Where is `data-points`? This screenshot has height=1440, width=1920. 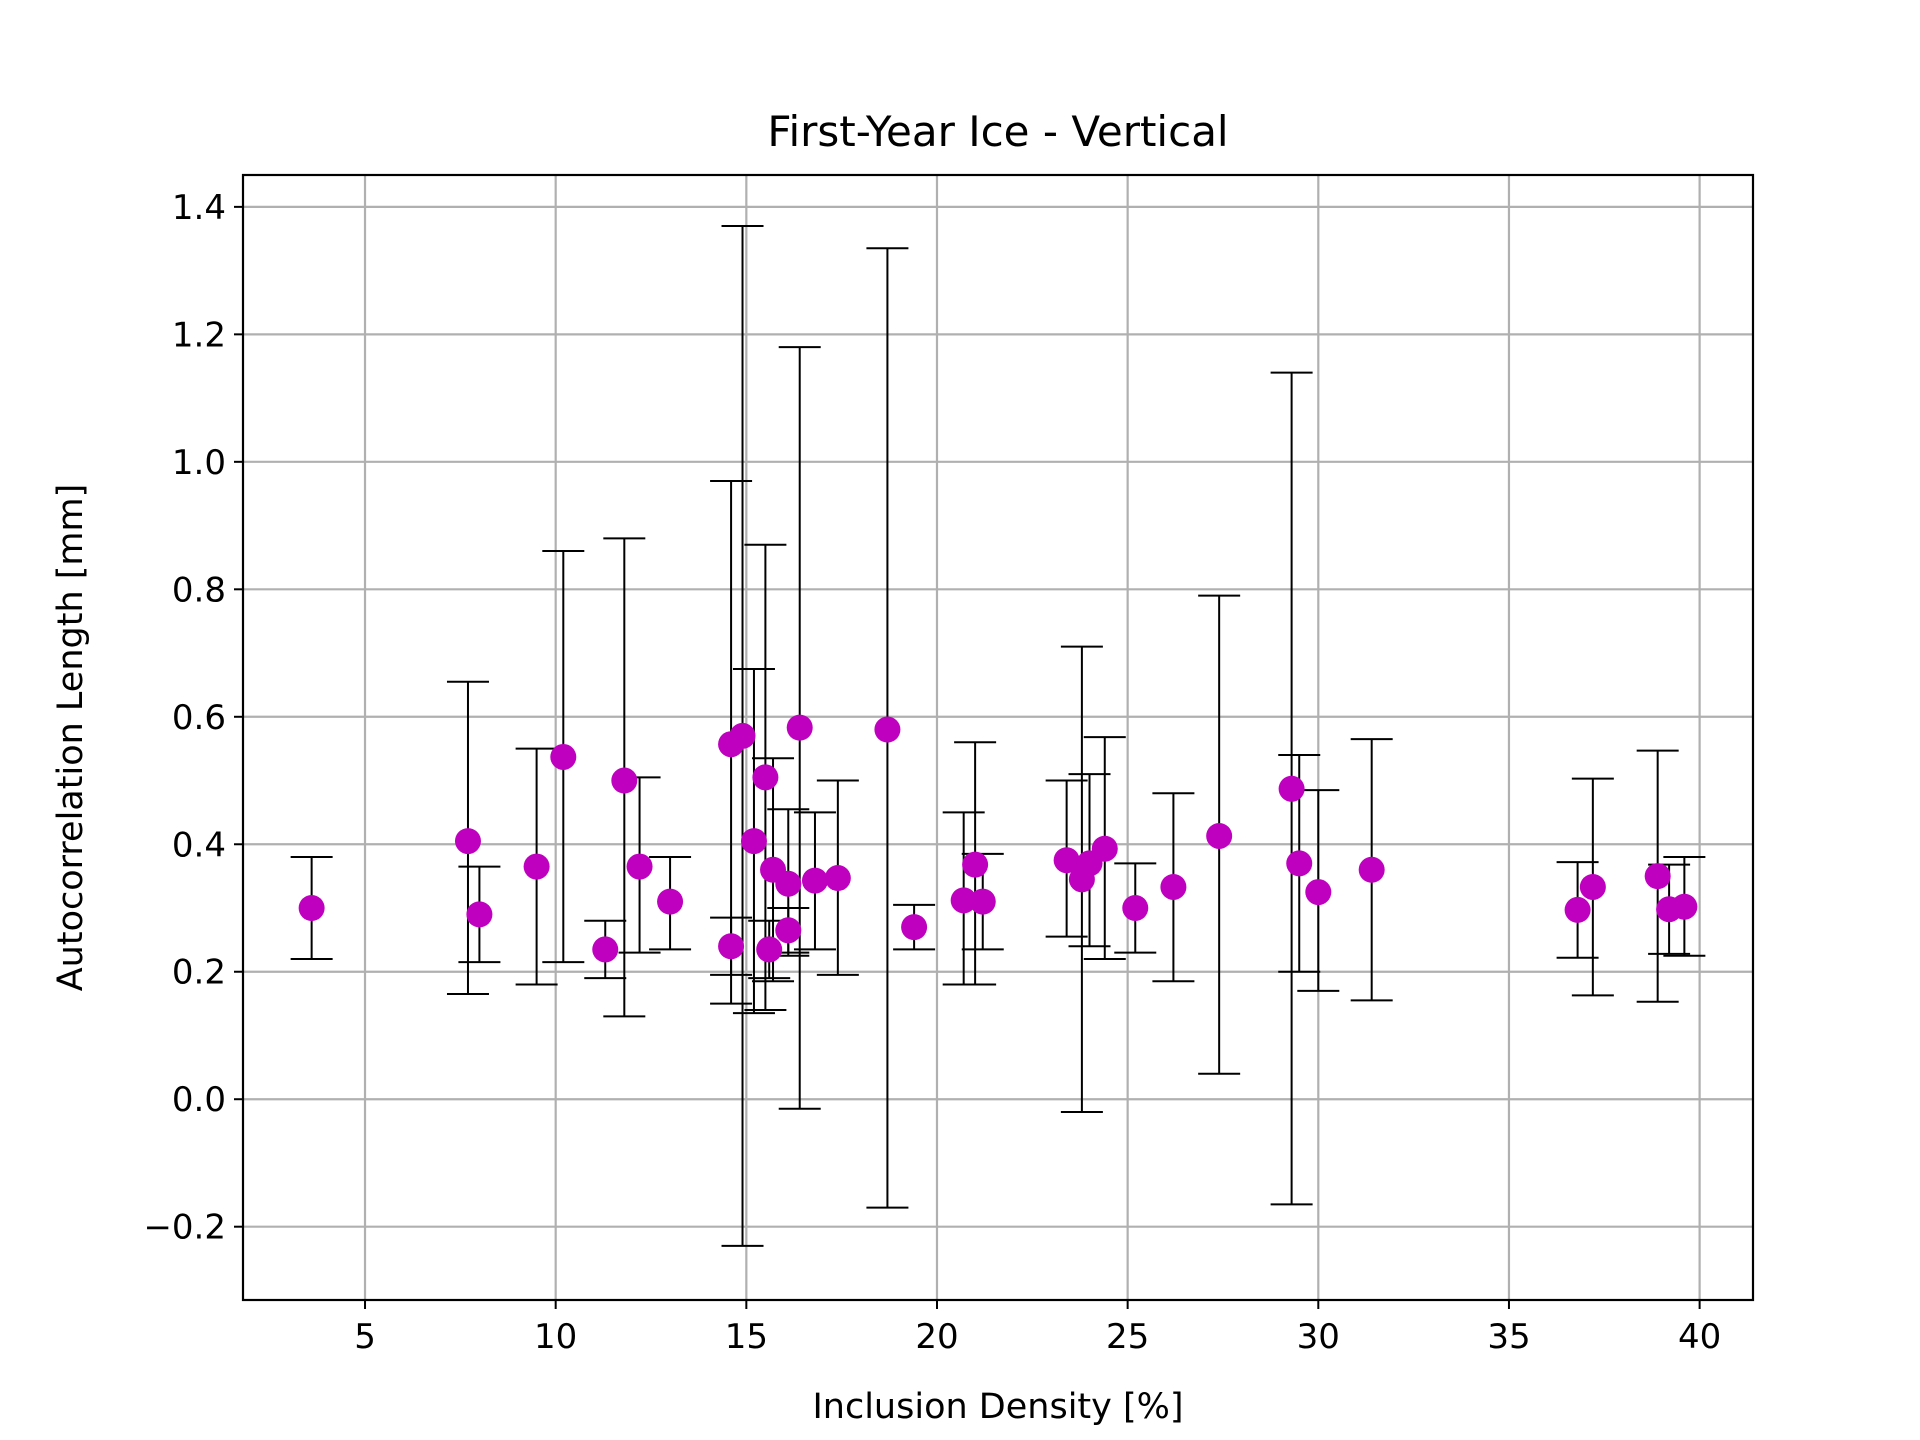 data-points is located at coordinates (998, 838).